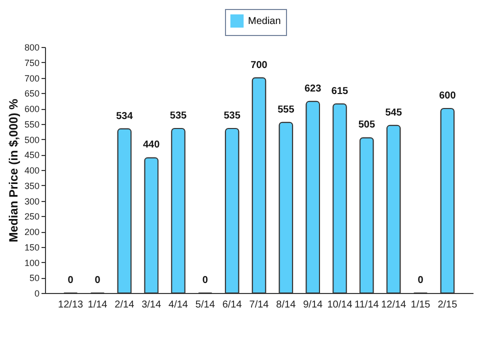 This screenshot has width=482, height=338. What do you see at coordinates (151, 145) in the screenshot?
I see `data-label: 440` at bounding box center [151, 145].